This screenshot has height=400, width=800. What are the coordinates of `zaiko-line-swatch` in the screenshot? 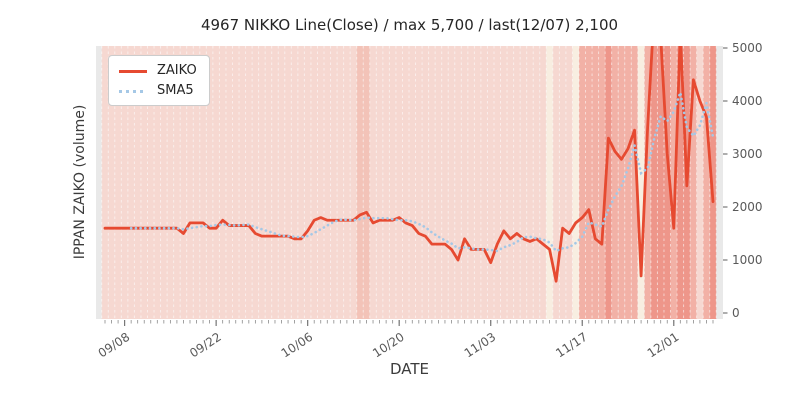 It's located at (133, 71).